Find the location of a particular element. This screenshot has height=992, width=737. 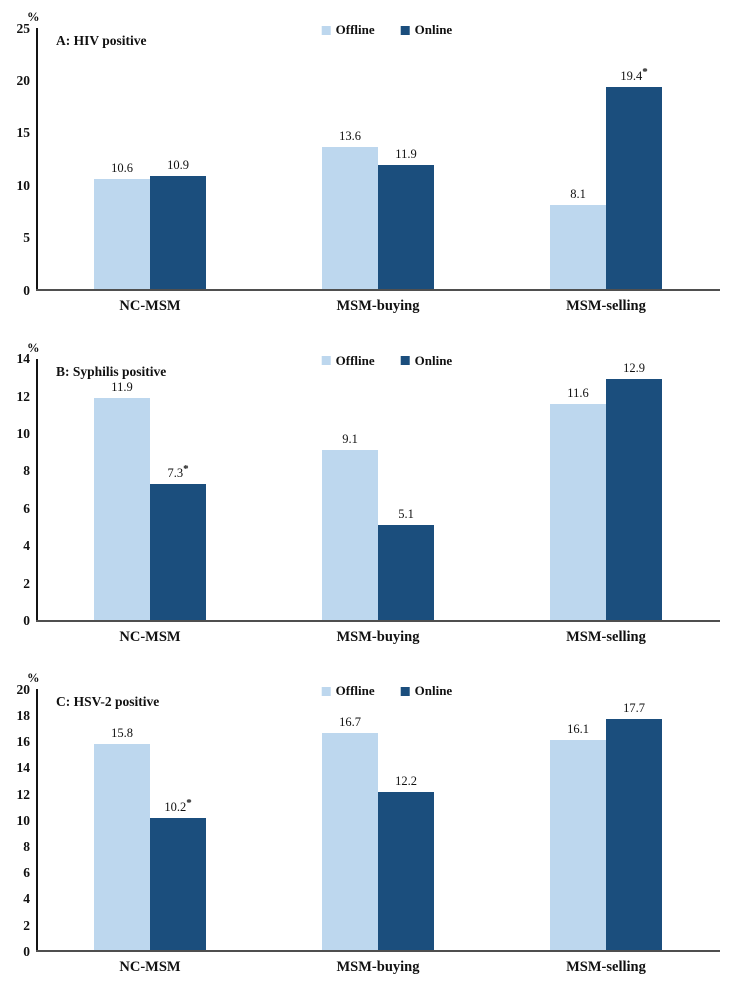

bar-value-label: 10.6 is located at coordinates (122, 167).